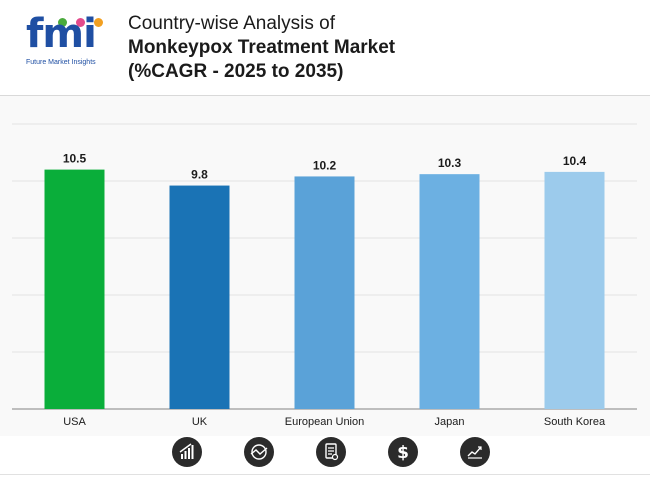 The image size is (650, 480). Describe the element at coordinates (199, 297) in the screenshot. I see `bar-uk` at that location.